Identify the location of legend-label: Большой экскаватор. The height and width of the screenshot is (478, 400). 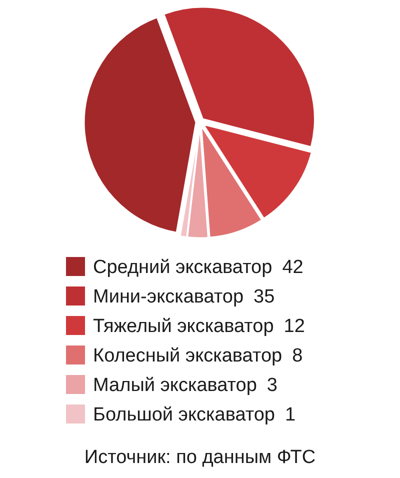
(184, 415).